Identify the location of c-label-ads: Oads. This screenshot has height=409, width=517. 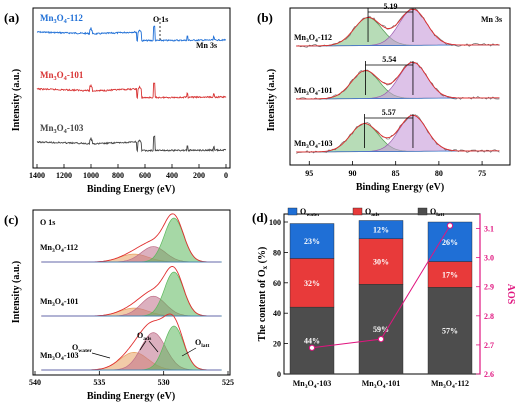
(144, 336).